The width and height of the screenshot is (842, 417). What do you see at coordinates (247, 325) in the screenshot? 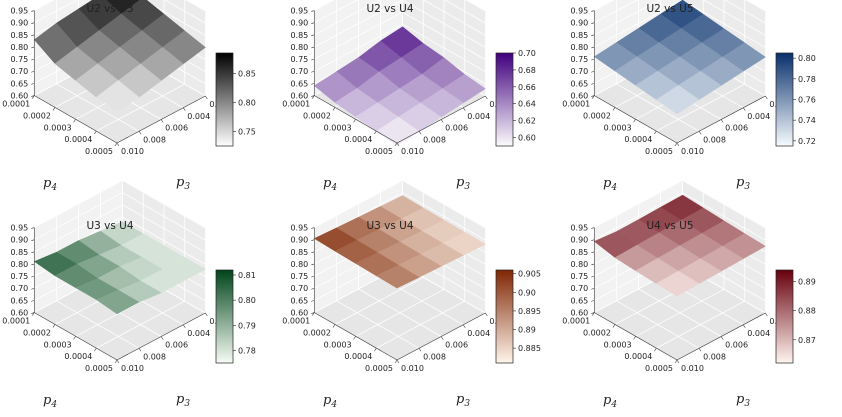
I see `colorbar-tick-label: 0.79` at bounding box center [247, 325].